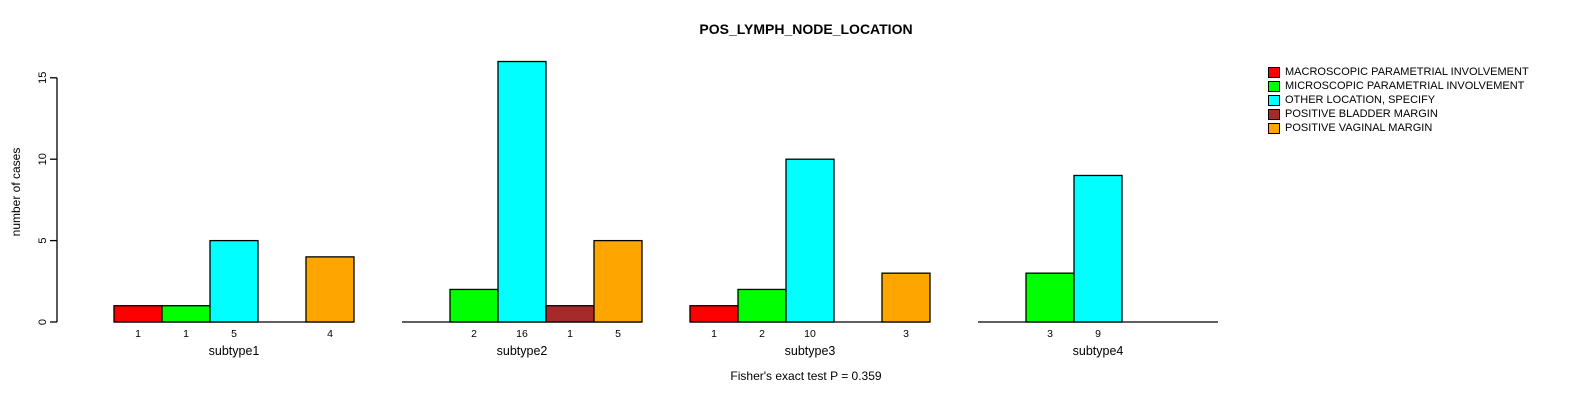  I want to click on fisher-test-note: Fisher's exact test P = 0.359, so click(806, 376).